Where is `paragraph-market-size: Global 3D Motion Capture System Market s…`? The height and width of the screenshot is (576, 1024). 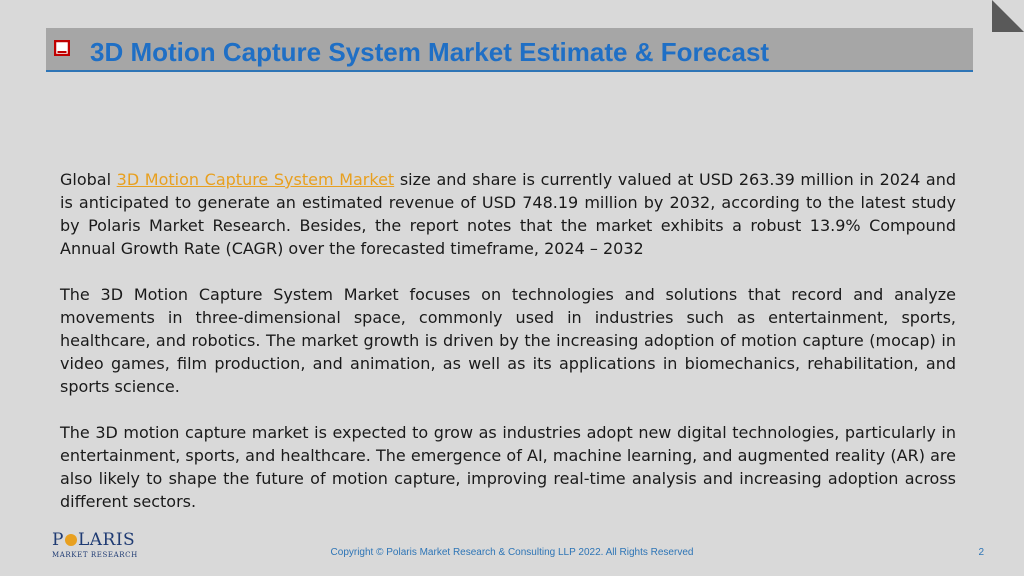 paragraph-market-size: Global 3D Motion Capture System Market s… is located at coordinates (508, 214).